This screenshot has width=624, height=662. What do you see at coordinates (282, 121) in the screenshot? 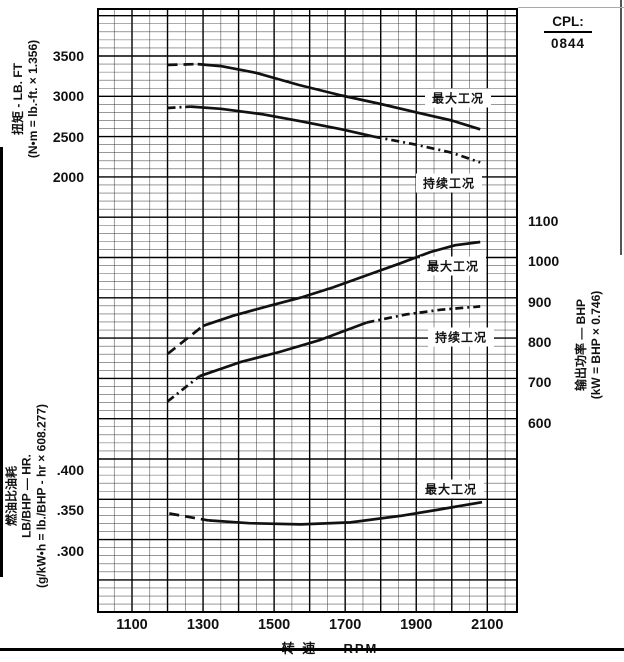
I see `torque-curve-1-solid` at bounding box center [282, 121].